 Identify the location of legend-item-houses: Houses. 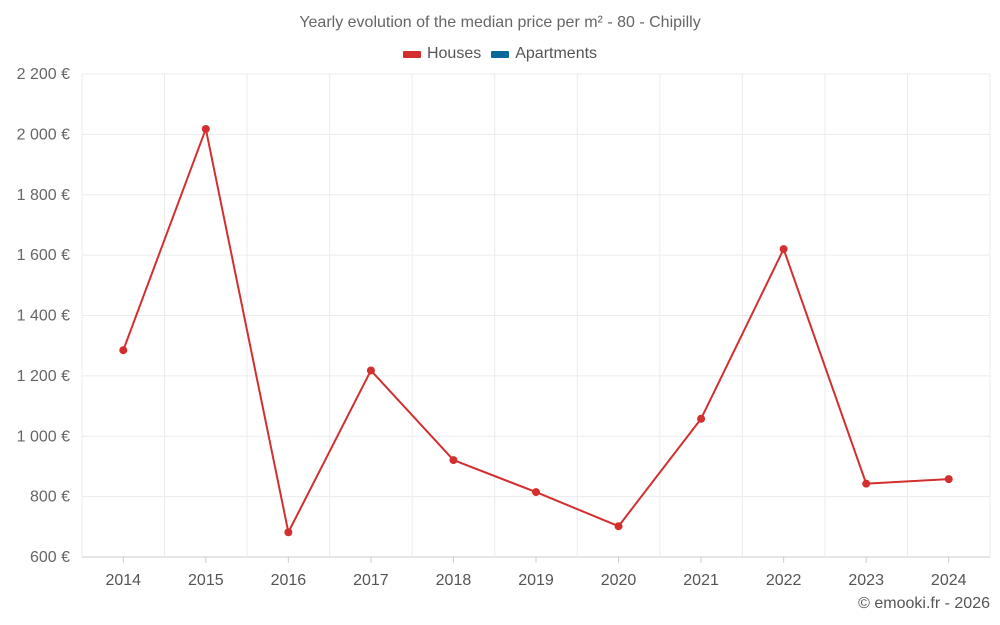
(442, 54).